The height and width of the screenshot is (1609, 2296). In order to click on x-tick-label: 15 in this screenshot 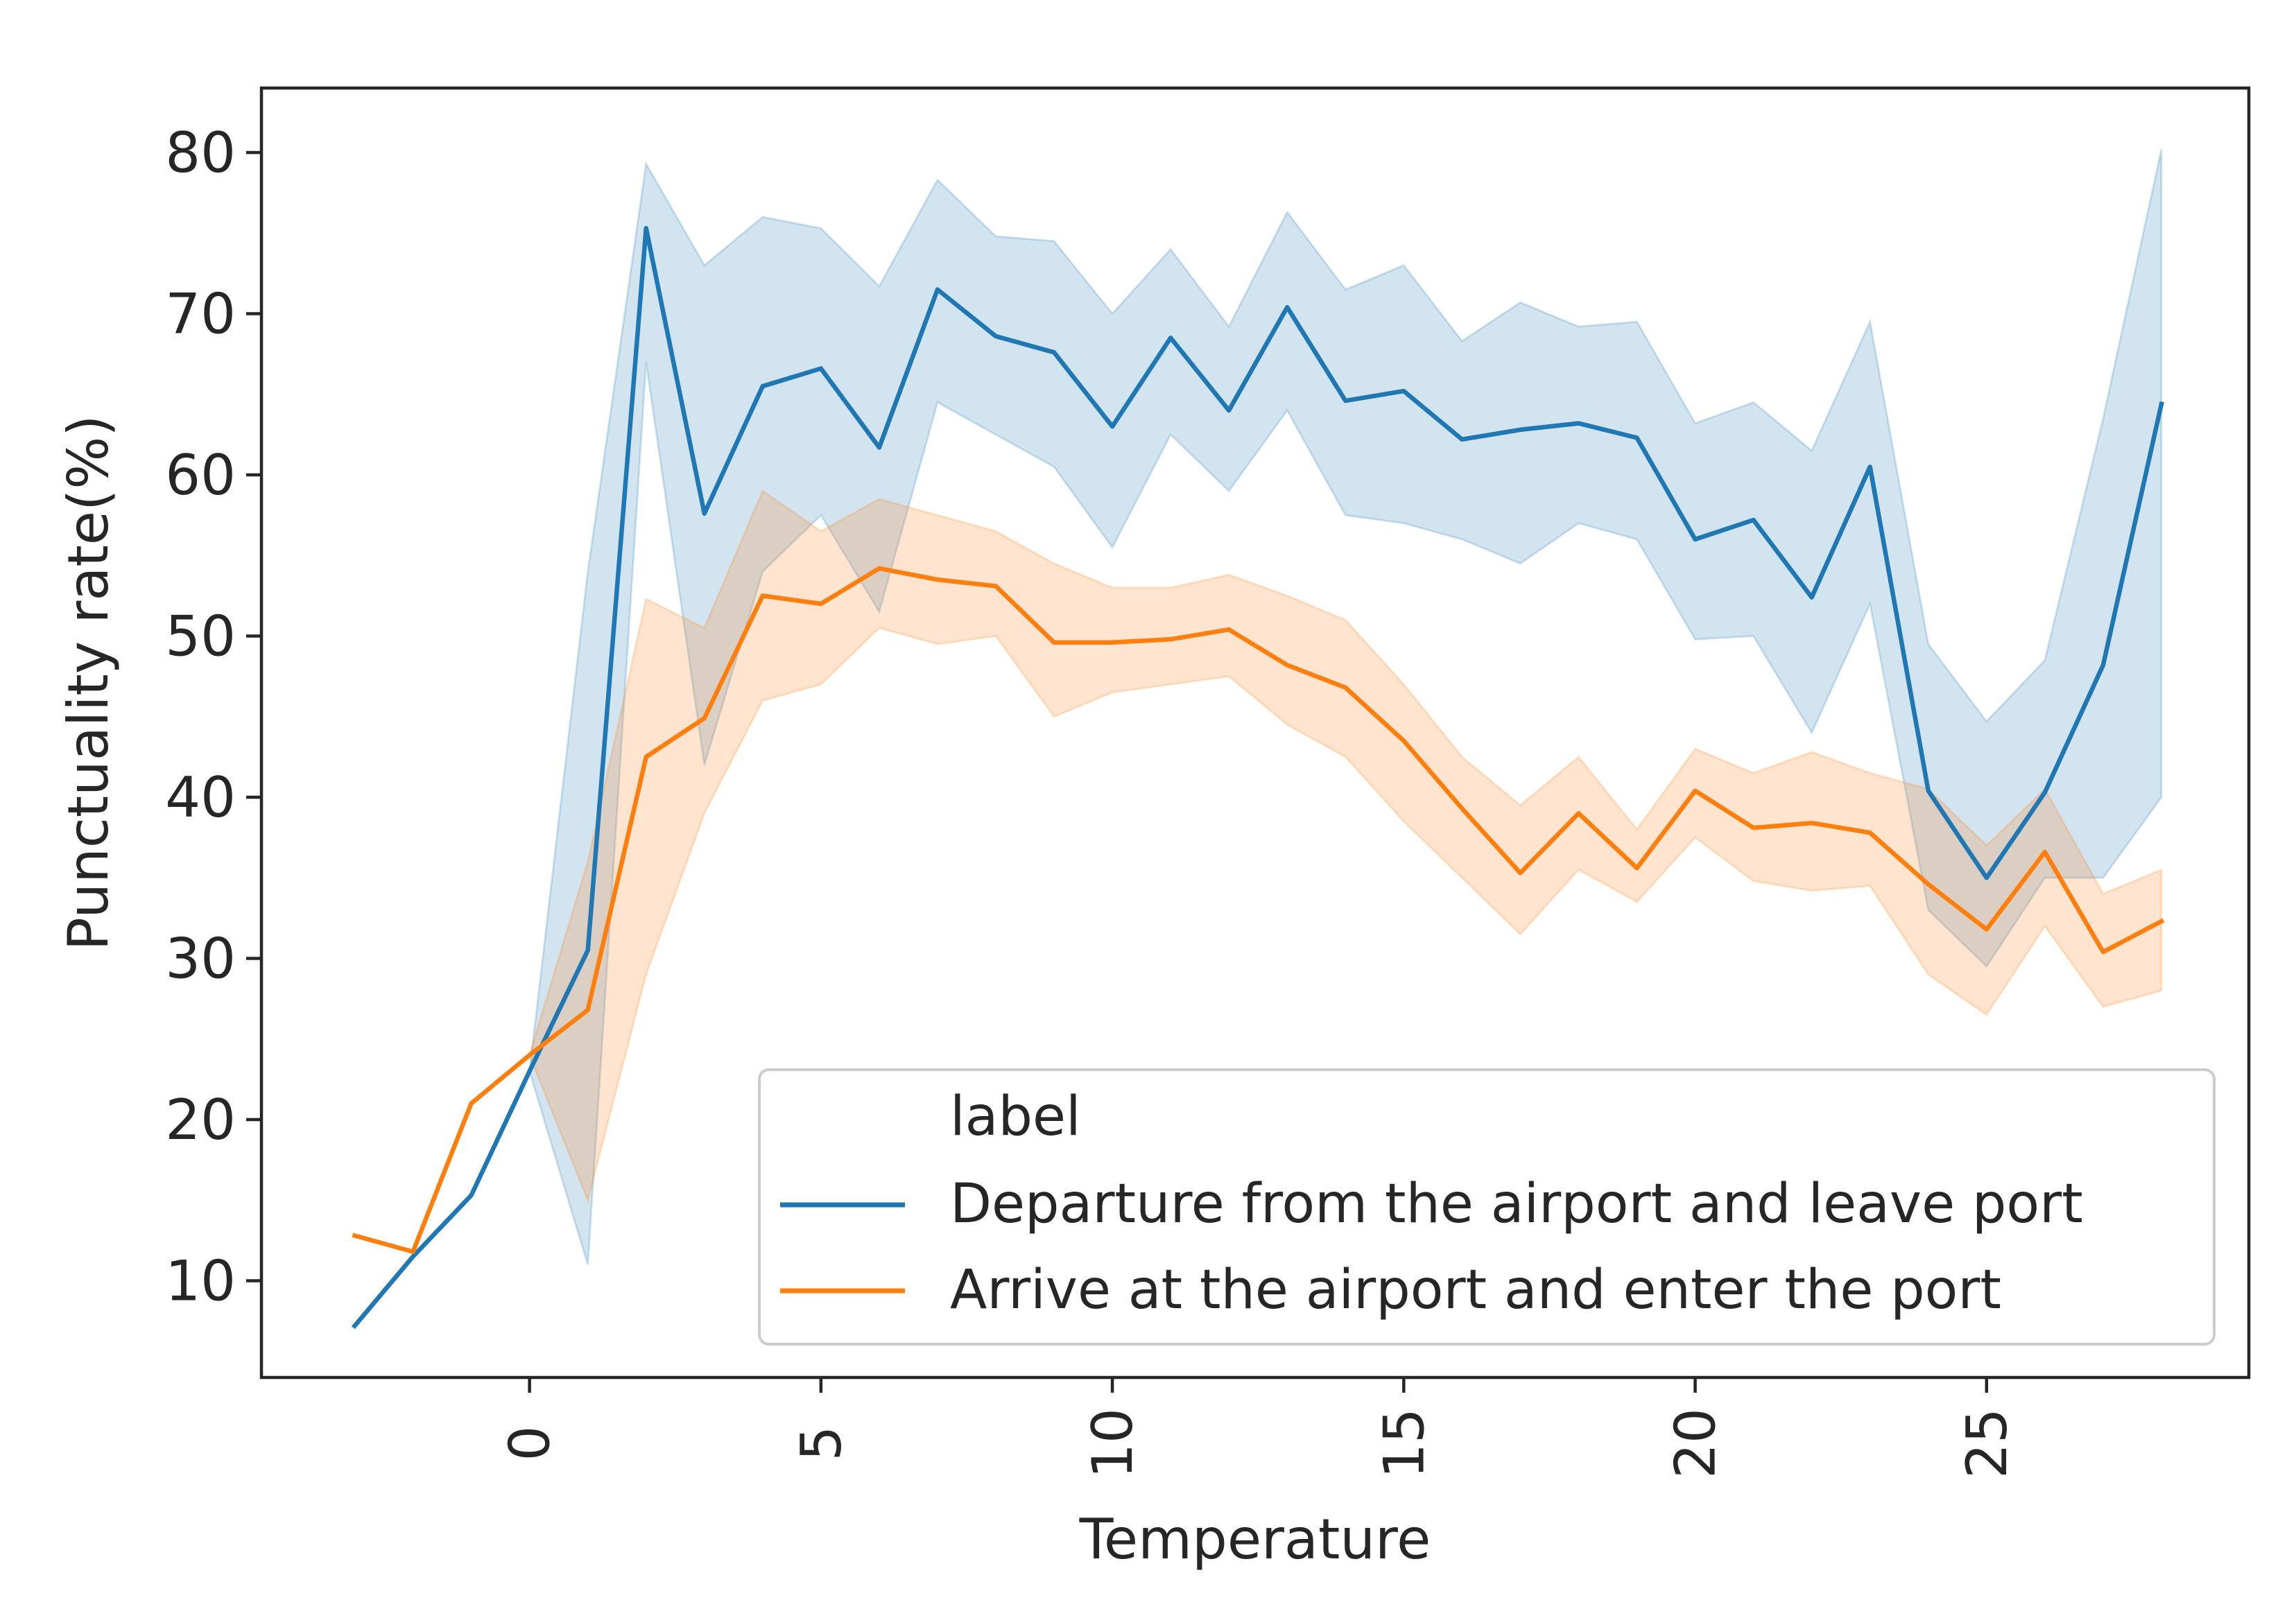, I will do `click(1404, 1444)`.